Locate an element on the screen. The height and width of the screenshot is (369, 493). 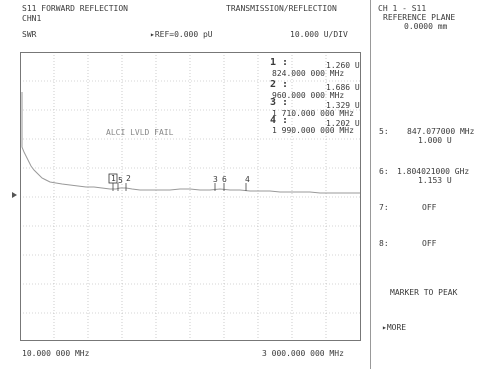
marker-5-value: 1.000 U is located at coordinates (435, 140).